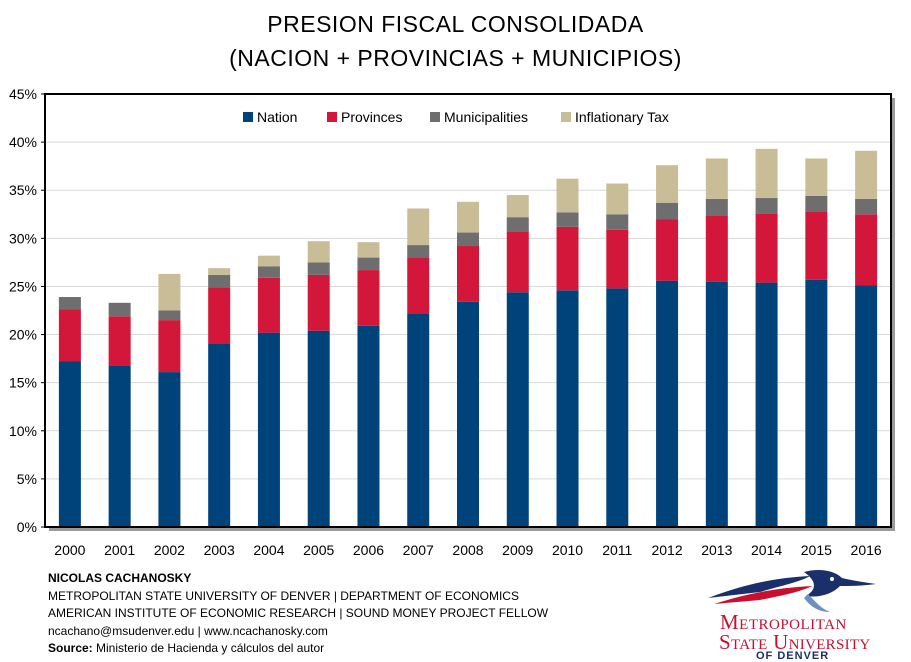 Image resolution: width=911 pixels, height=662 pixels. What do you see at coordinates (248, 117) in the screenshot?
I see `legend-swatch-nation` at bounding box center [248, 117].